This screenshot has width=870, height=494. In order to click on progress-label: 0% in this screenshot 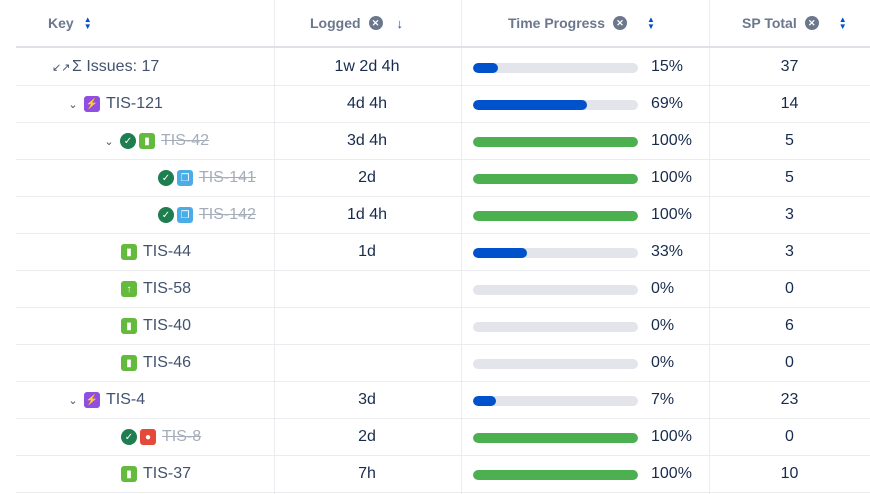, I will do `click(663, 362)`.